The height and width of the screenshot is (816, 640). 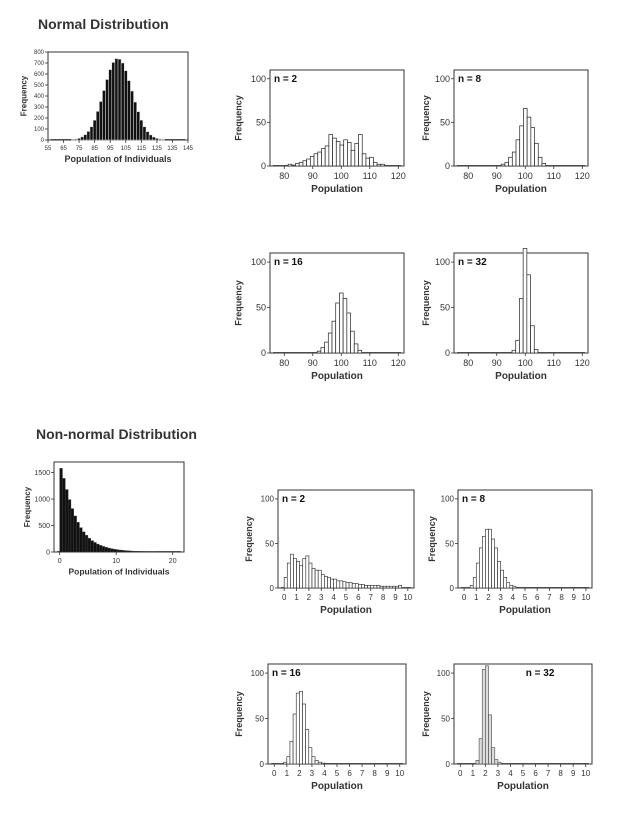 I want to click on panel-title: n = 32, so click(x=540, y=673).